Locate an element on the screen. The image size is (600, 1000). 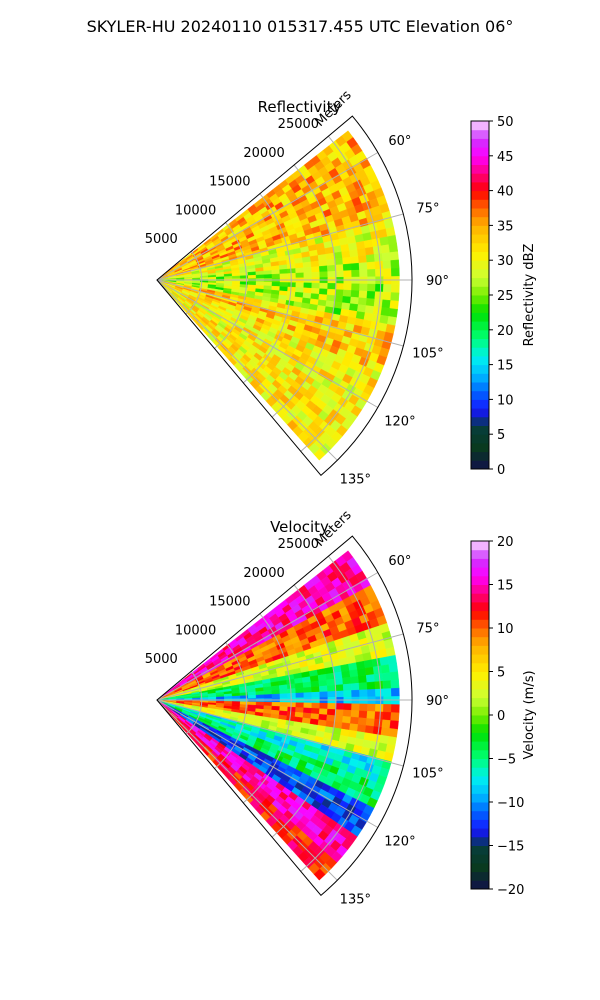
colorbar-tick-label: 15 is located at coordinates (505, 586).